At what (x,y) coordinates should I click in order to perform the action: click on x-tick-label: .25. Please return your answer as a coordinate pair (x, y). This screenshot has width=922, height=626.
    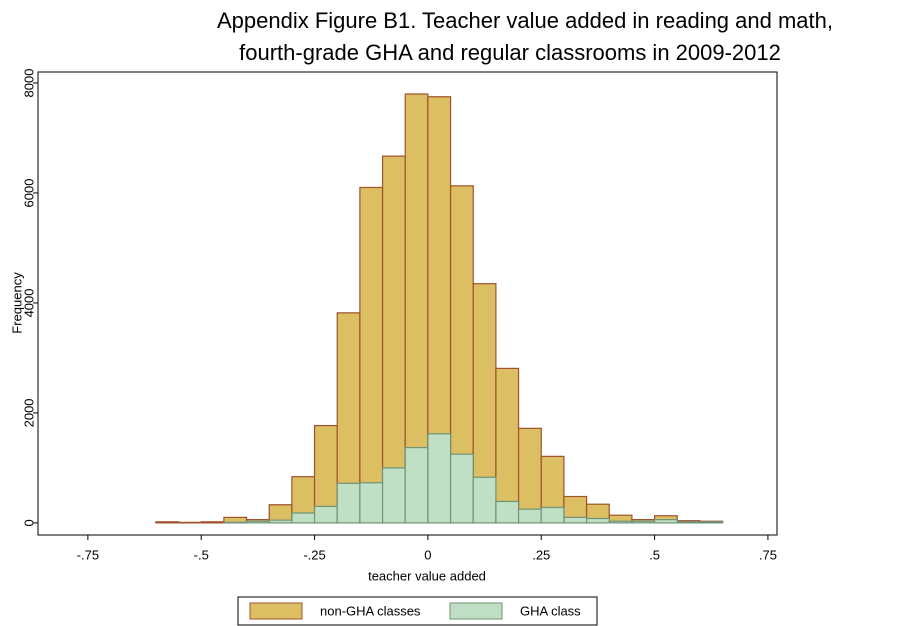
    Looking at the image, I should click on (541, 554).